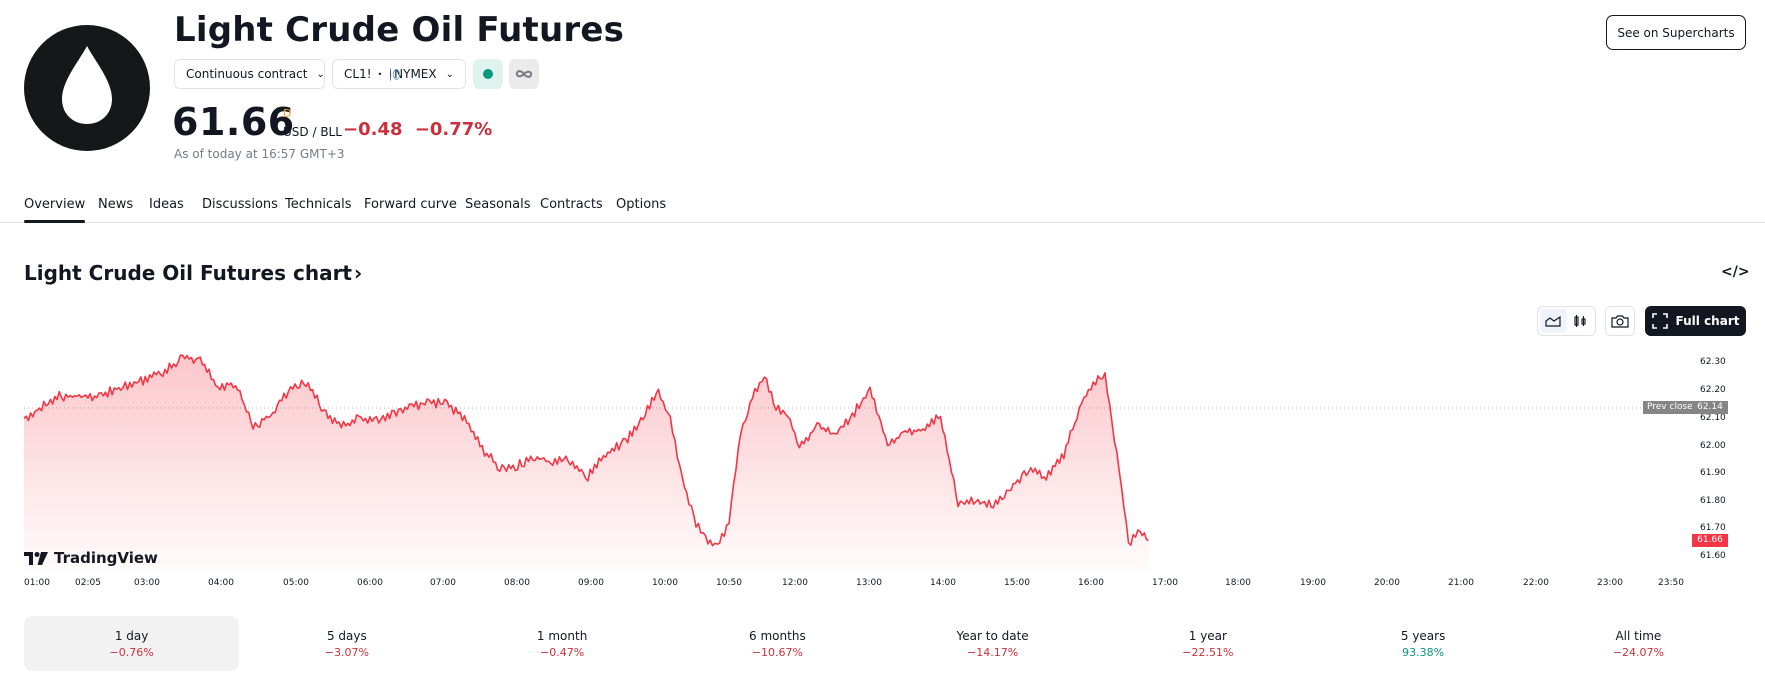 This screenshot has width=1765, height=691. Describe the element at coordinates (1671, 583) in the screenshot. I see `x-tick: 23:50` at that location.